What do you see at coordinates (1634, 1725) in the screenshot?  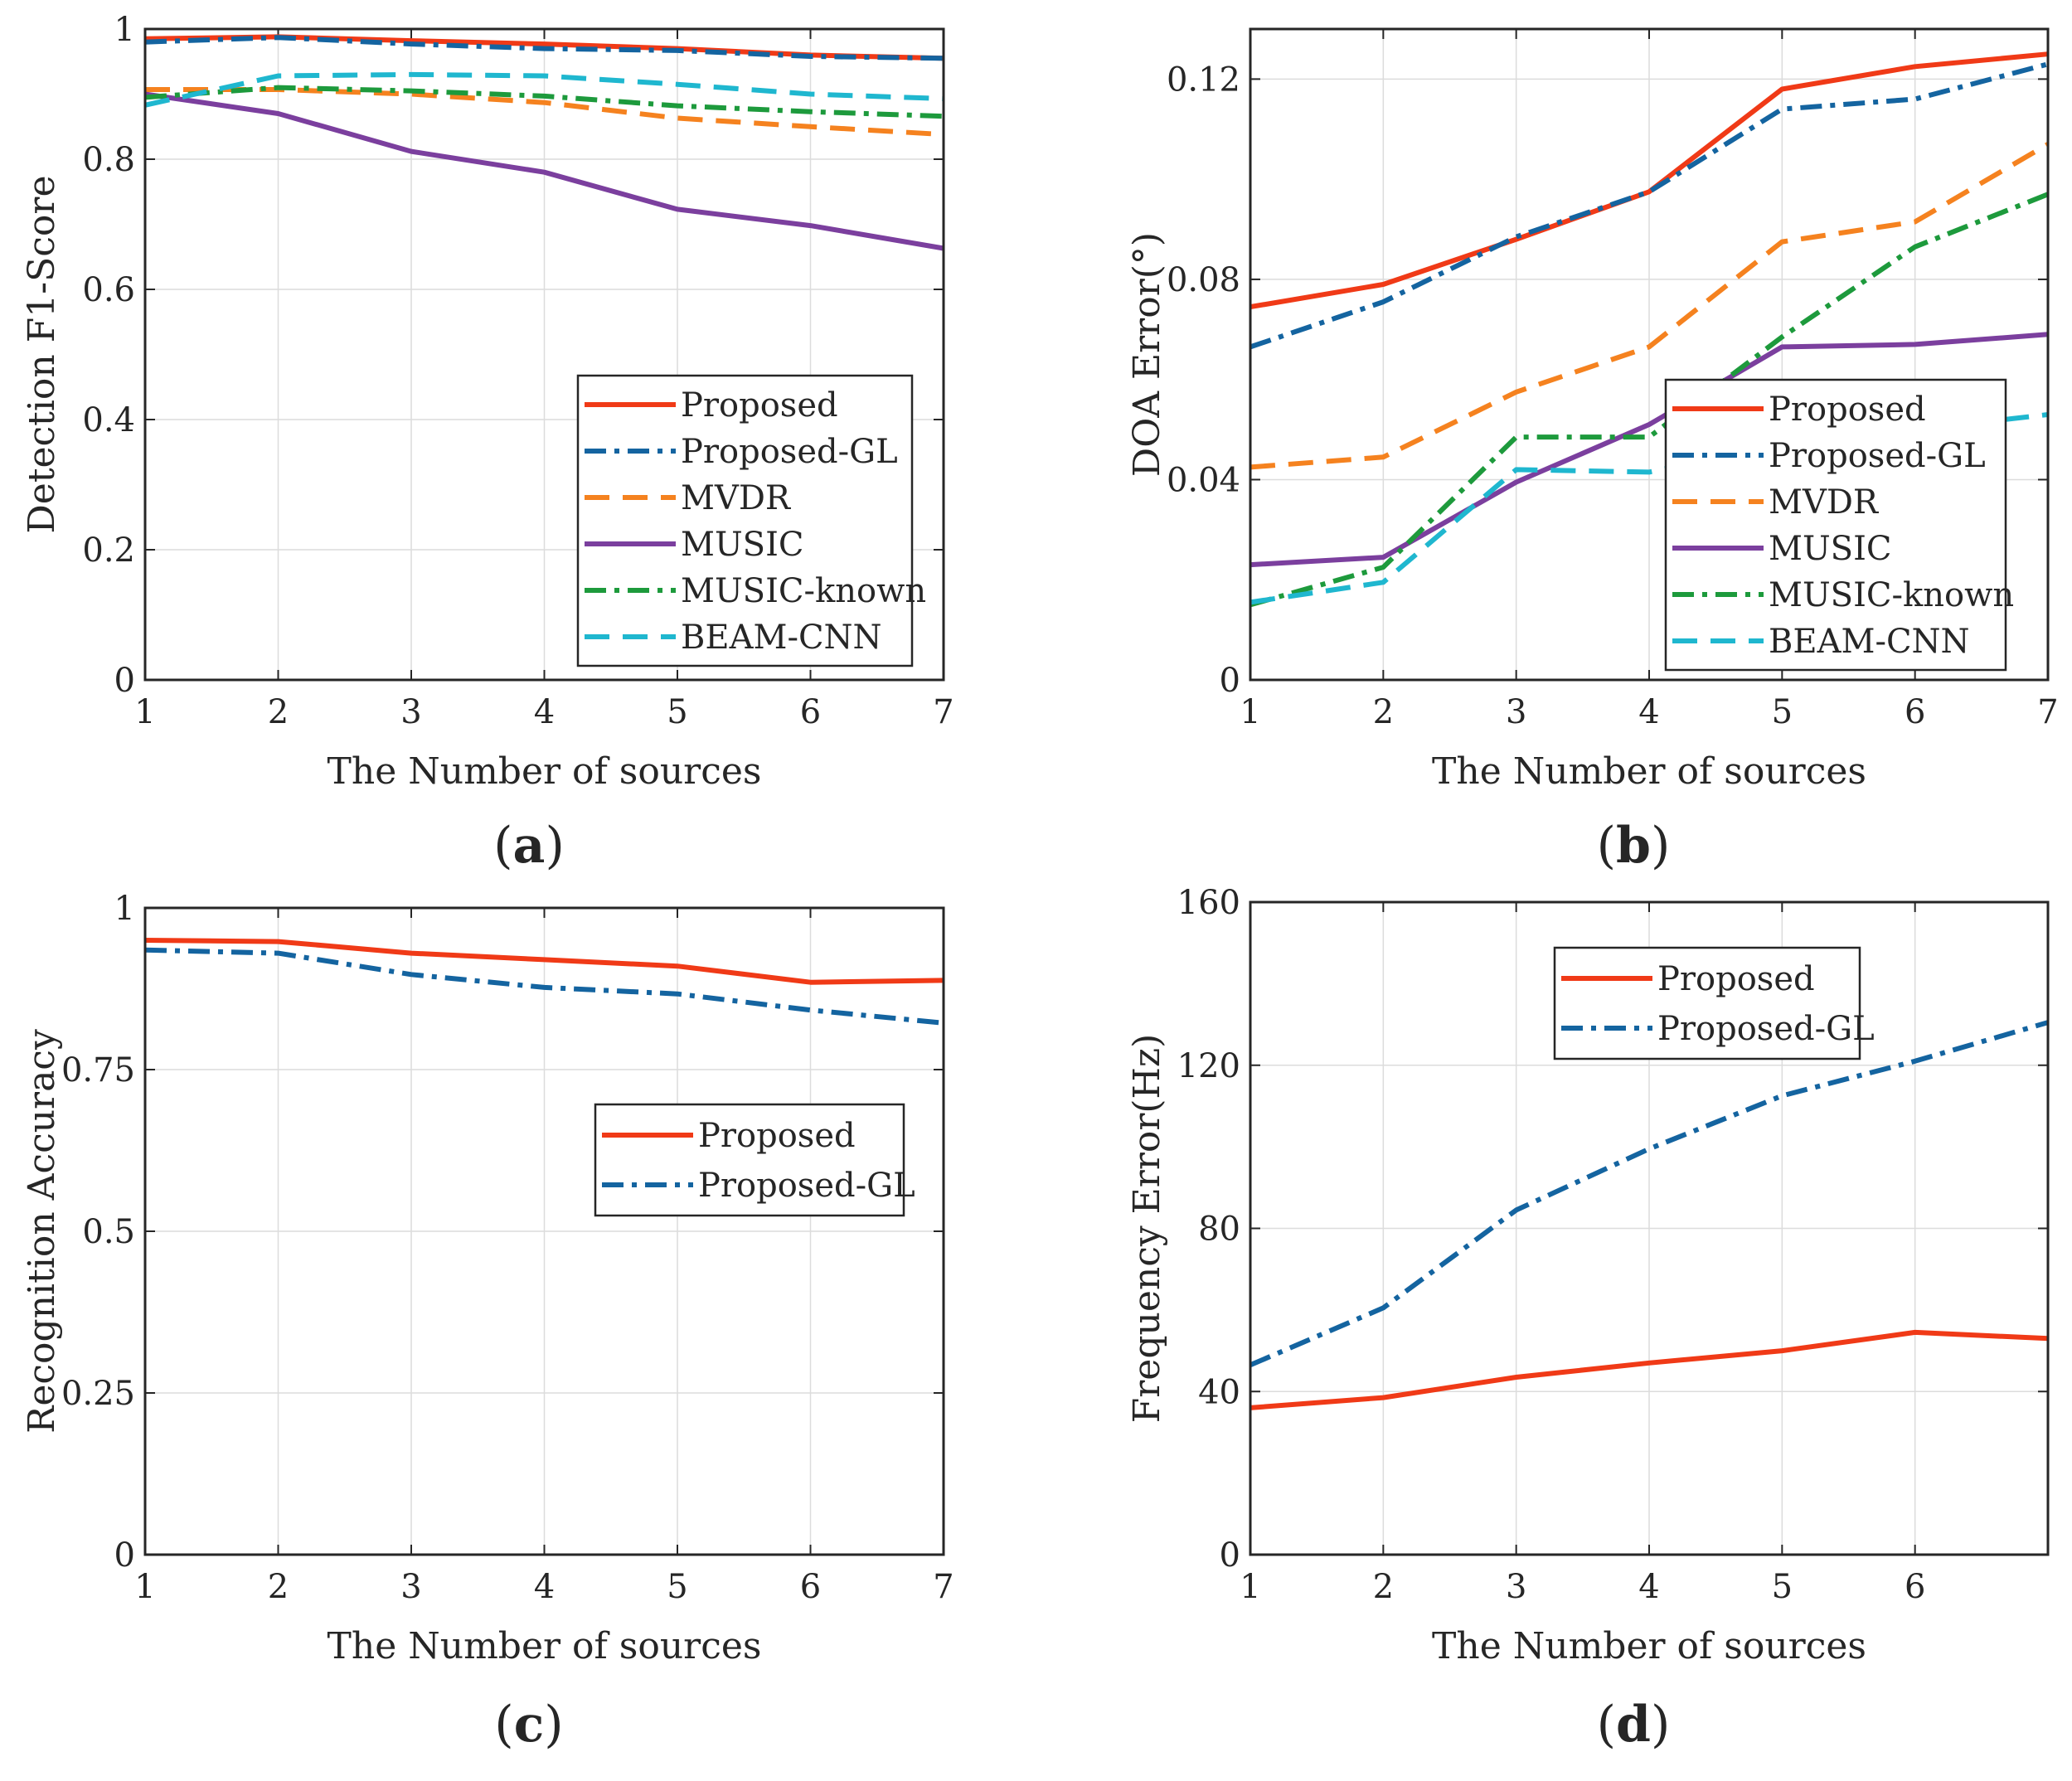 I see `panel-label: (d)` at bounding box center [1634, 1725].